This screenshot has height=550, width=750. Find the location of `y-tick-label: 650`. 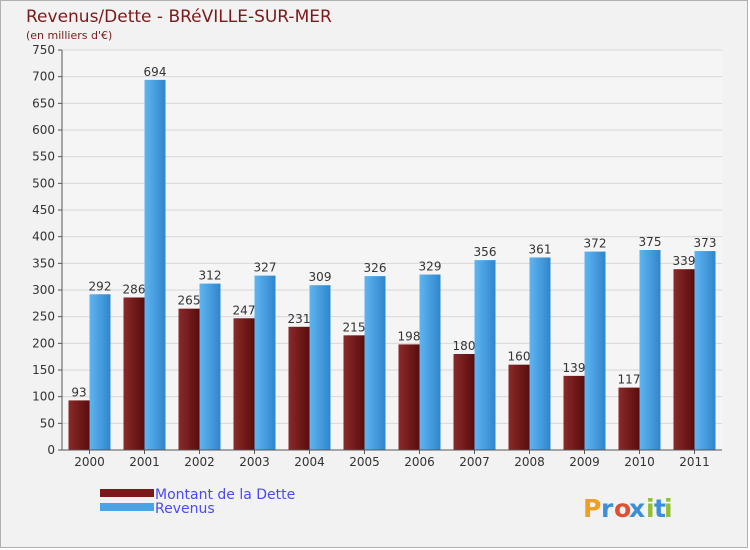

y-tick-label: 650 is located at coordinates (43, 103).